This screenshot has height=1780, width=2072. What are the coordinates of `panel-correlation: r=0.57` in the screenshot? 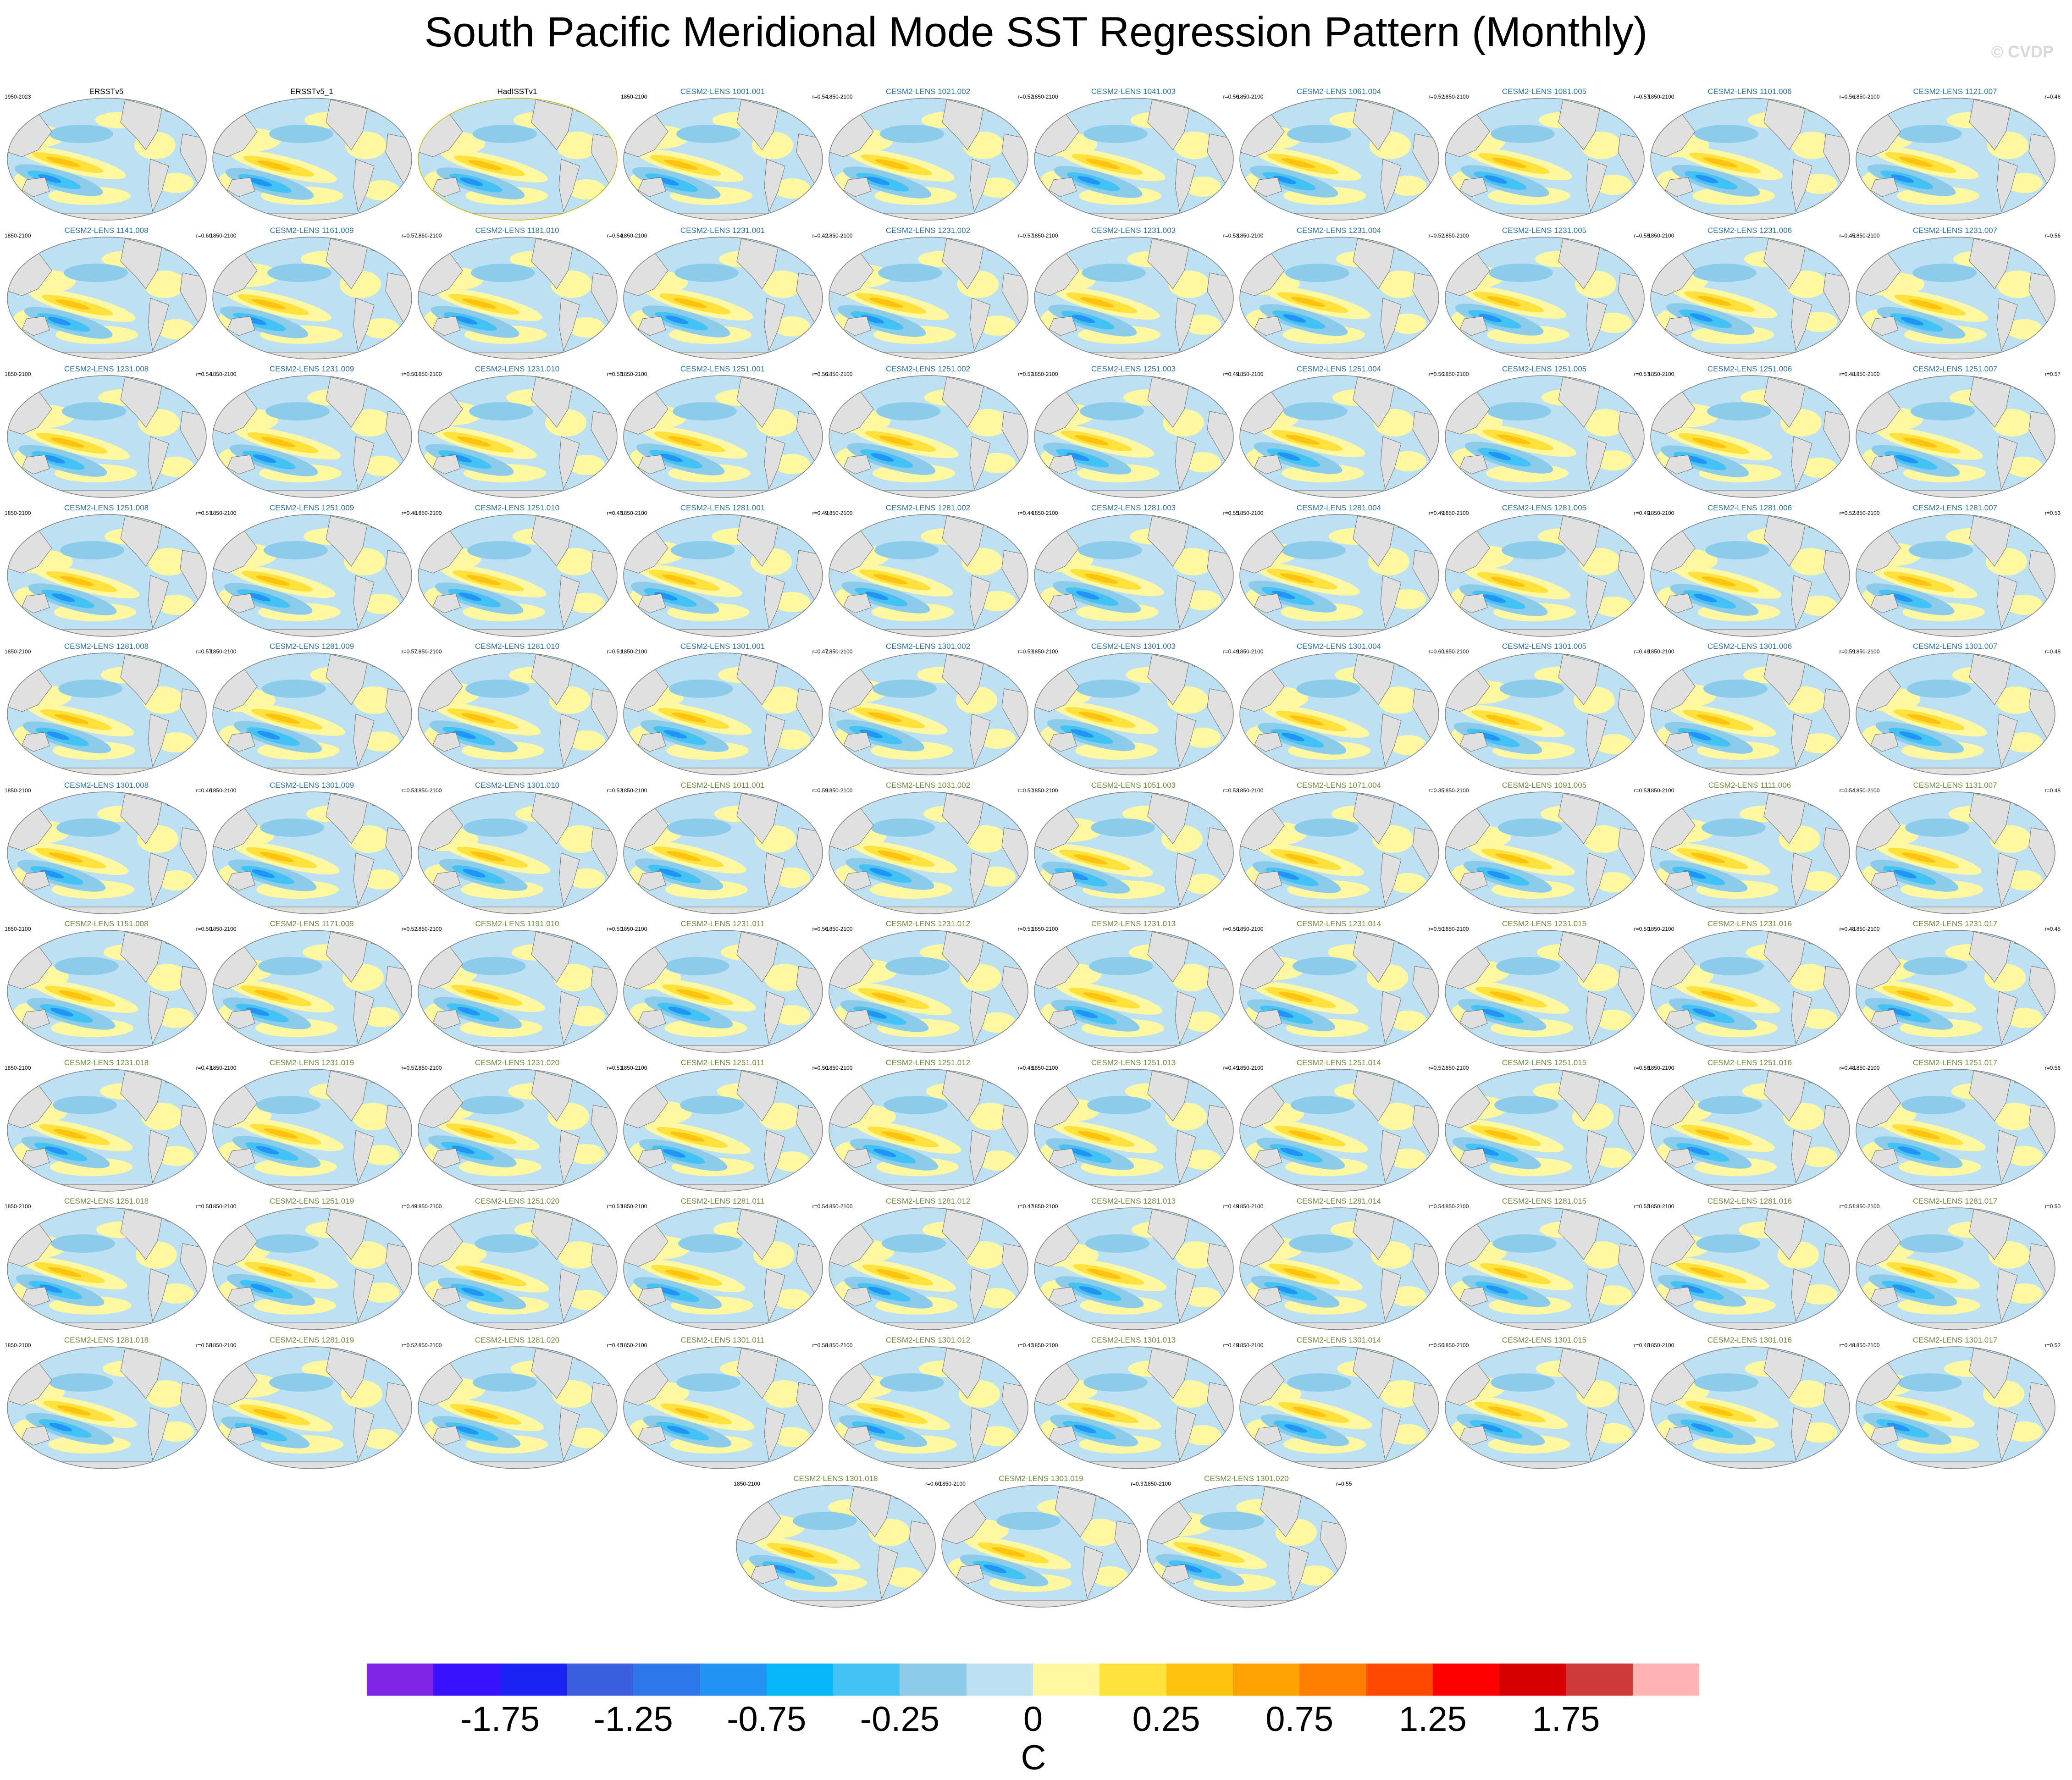 It's located at (409, 651).